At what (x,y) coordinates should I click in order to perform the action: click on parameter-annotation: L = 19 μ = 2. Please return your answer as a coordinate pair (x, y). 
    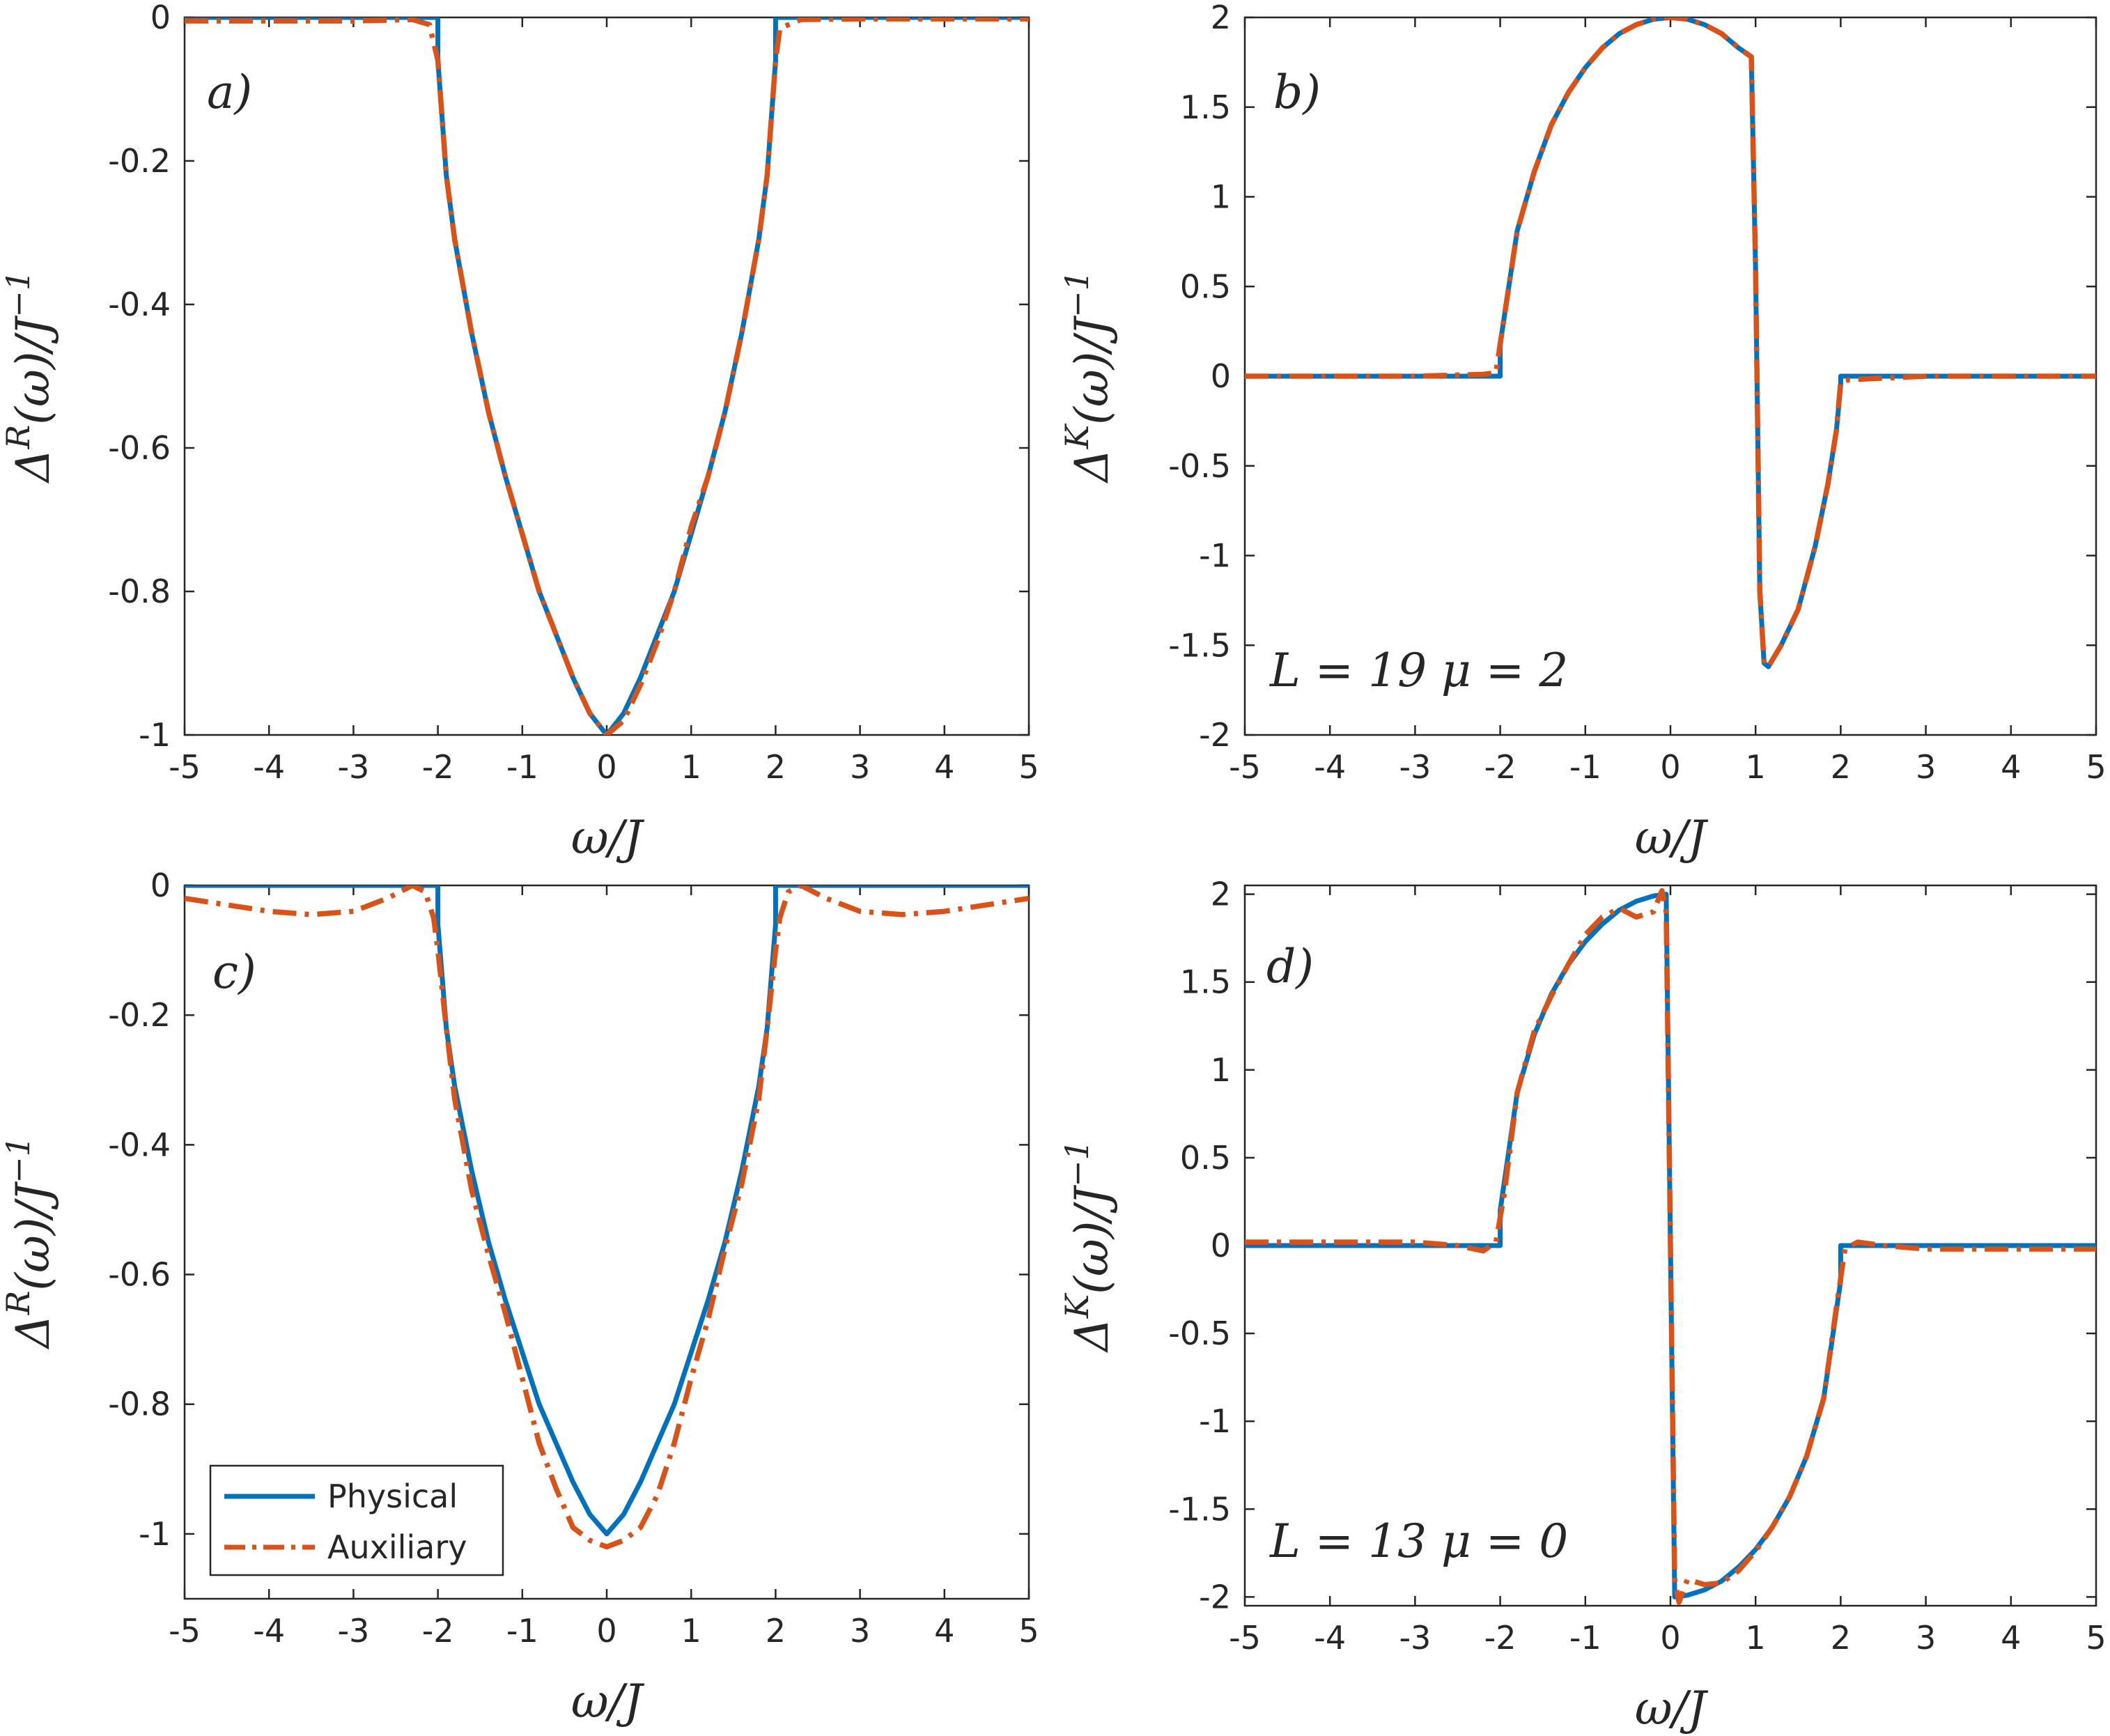
    Looking at the image, I should click on (1418, 670).